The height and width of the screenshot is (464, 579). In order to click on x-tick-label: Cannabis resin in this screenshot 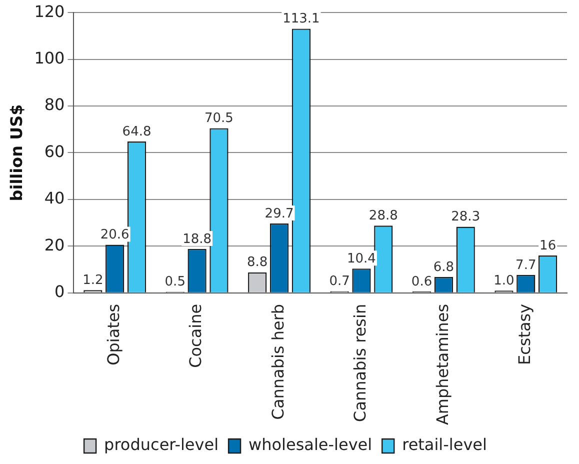, I will do `click(360, 363)`.